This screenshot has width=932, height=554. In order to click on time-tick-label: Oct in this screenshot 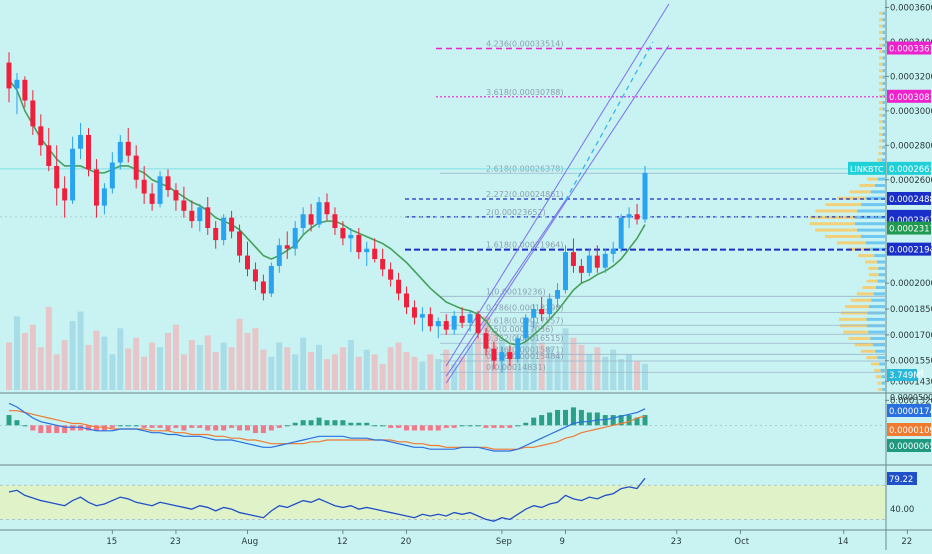, I will do `click(741, 542)`.